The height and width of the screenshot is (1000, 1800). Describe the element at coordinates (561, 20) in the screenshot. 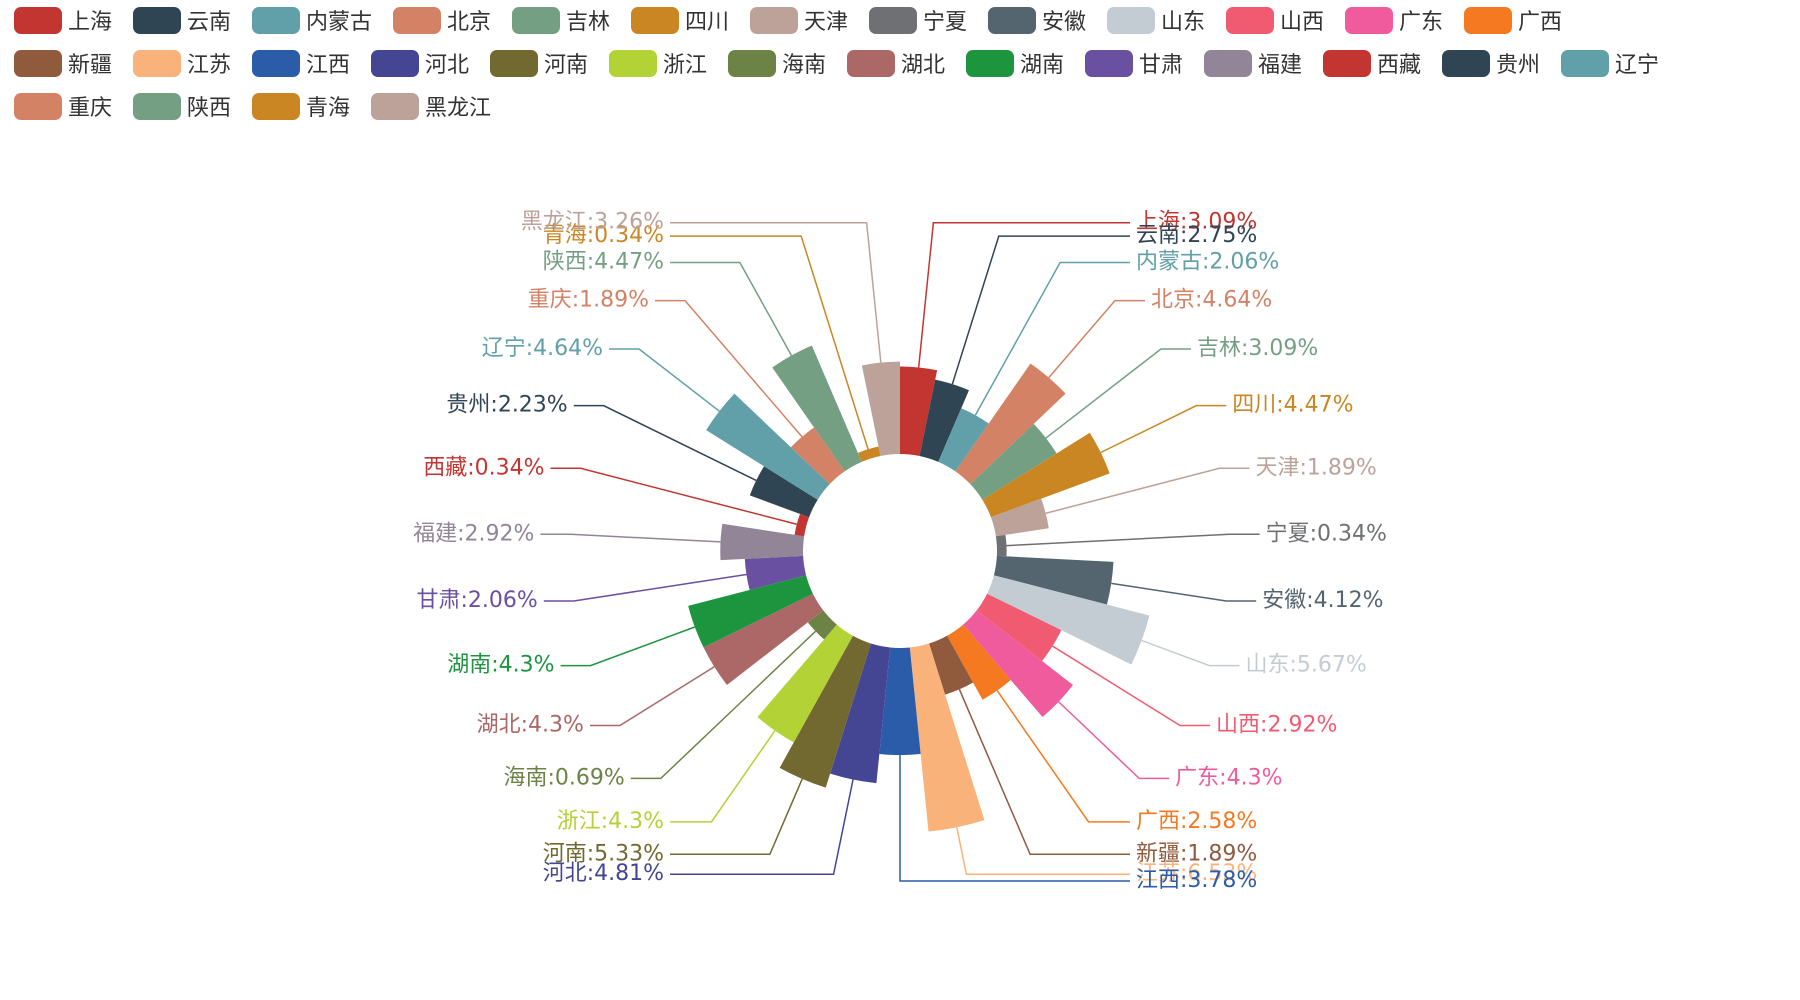

I see `legend-item: 吉林` at that location.